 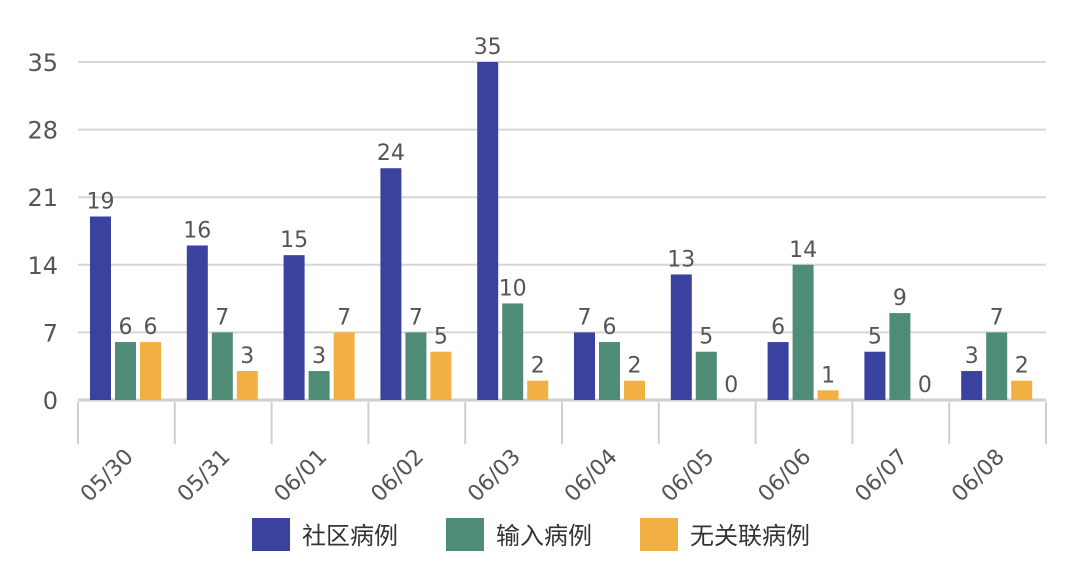 What do you see at coordinates (494, 476) in the screenshot?
I see `x-tick-label: 06/03` at bounding box center [494, 476].